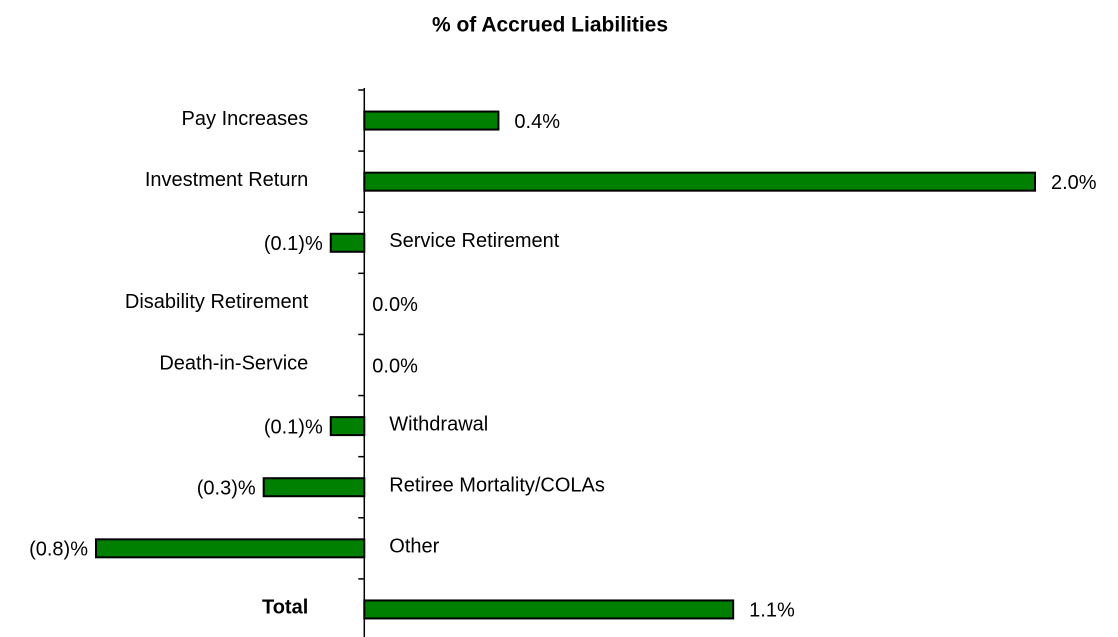  Describe the element at coordinates (772, 611) in the screenshot. I see `value-label: 1.1%` at that location.